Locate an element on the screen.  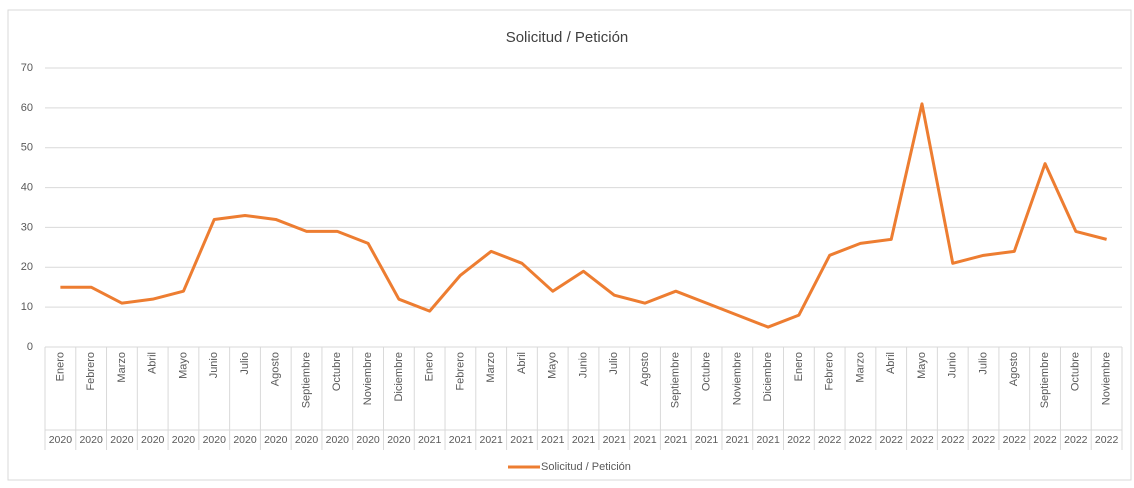
legend-label: Solicitud / Petición is located at coordinates (586, 467).